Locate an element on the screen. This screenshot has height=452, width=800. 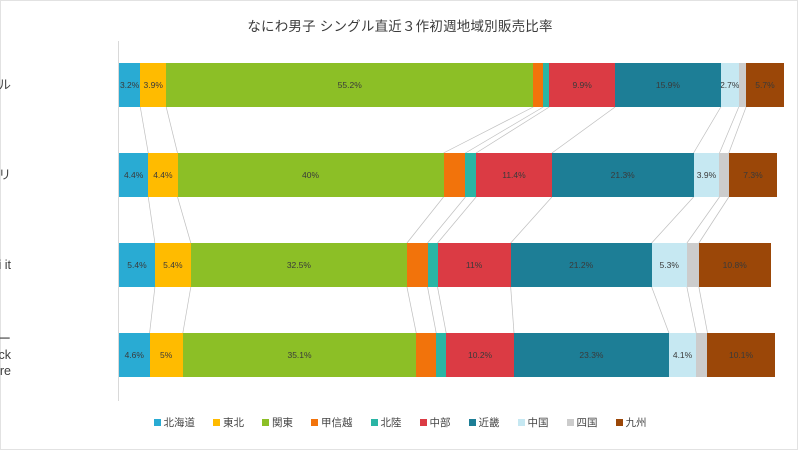
bar-segment-label: 35.1% is located at coordinates (299, 355).